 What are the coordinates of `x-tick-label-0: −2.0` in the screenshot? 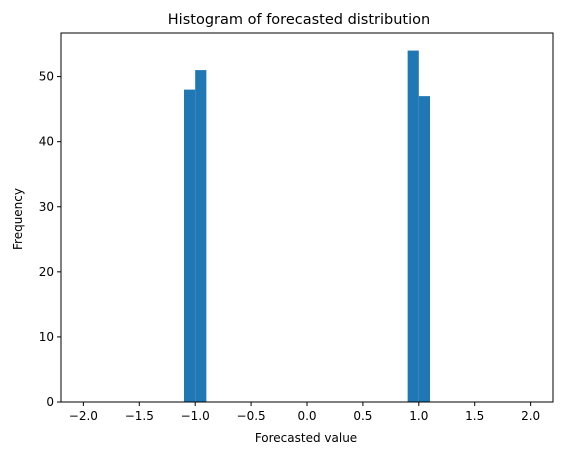 It's located at (83, 416).